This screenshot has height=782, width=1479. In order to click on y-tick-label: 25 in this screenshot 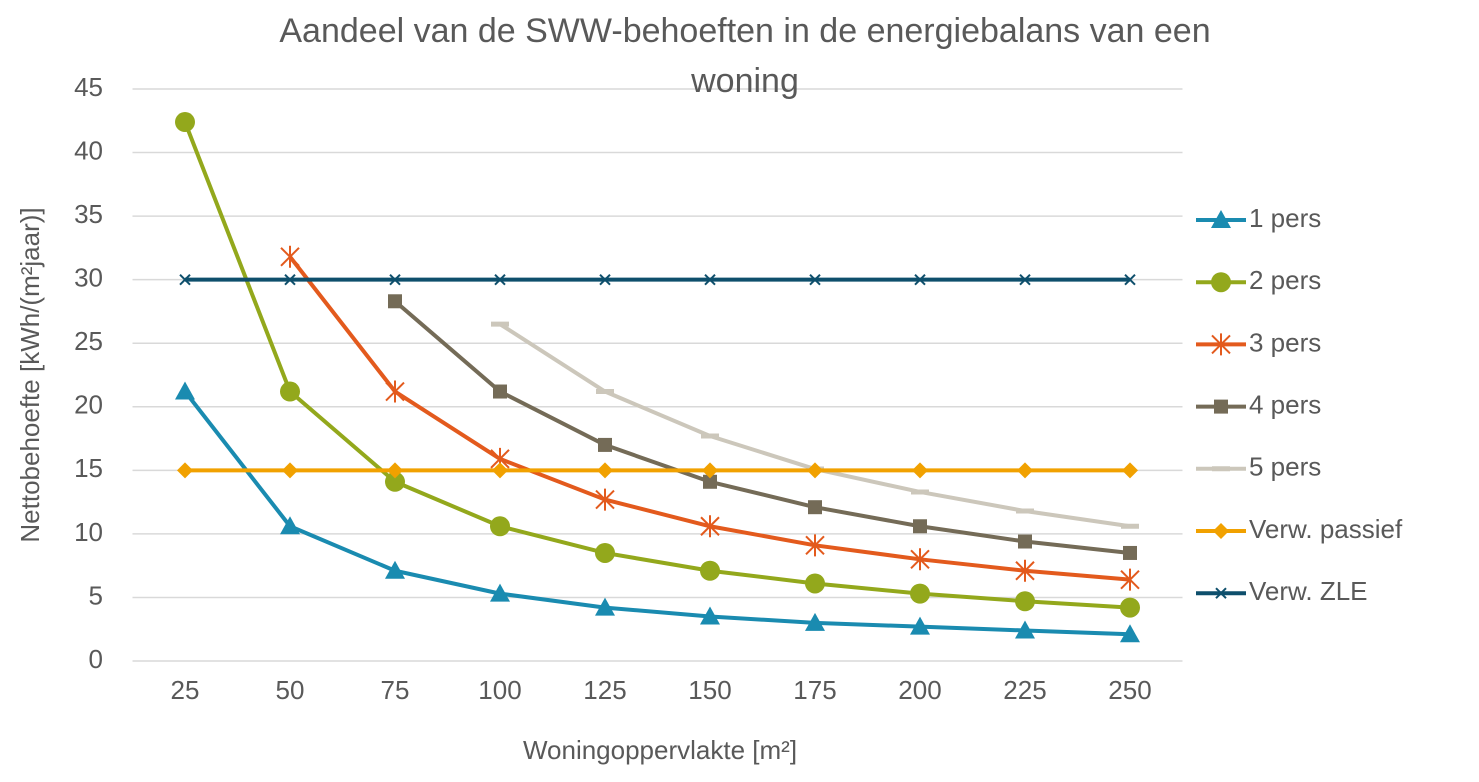, I will do `click(88, 341)`.